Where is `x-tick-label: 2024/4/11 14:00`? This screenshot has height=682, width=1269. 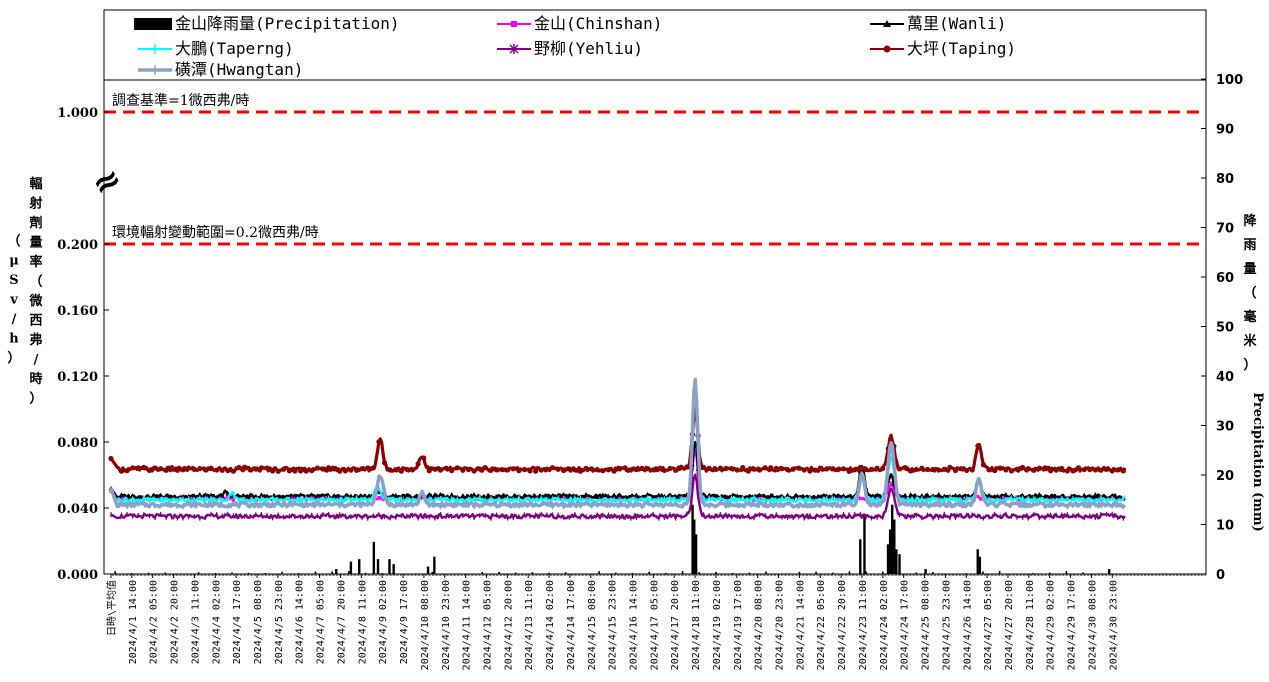 x-tick-label: 2024/4/11 14:00 is located at coordinates (467, 625).